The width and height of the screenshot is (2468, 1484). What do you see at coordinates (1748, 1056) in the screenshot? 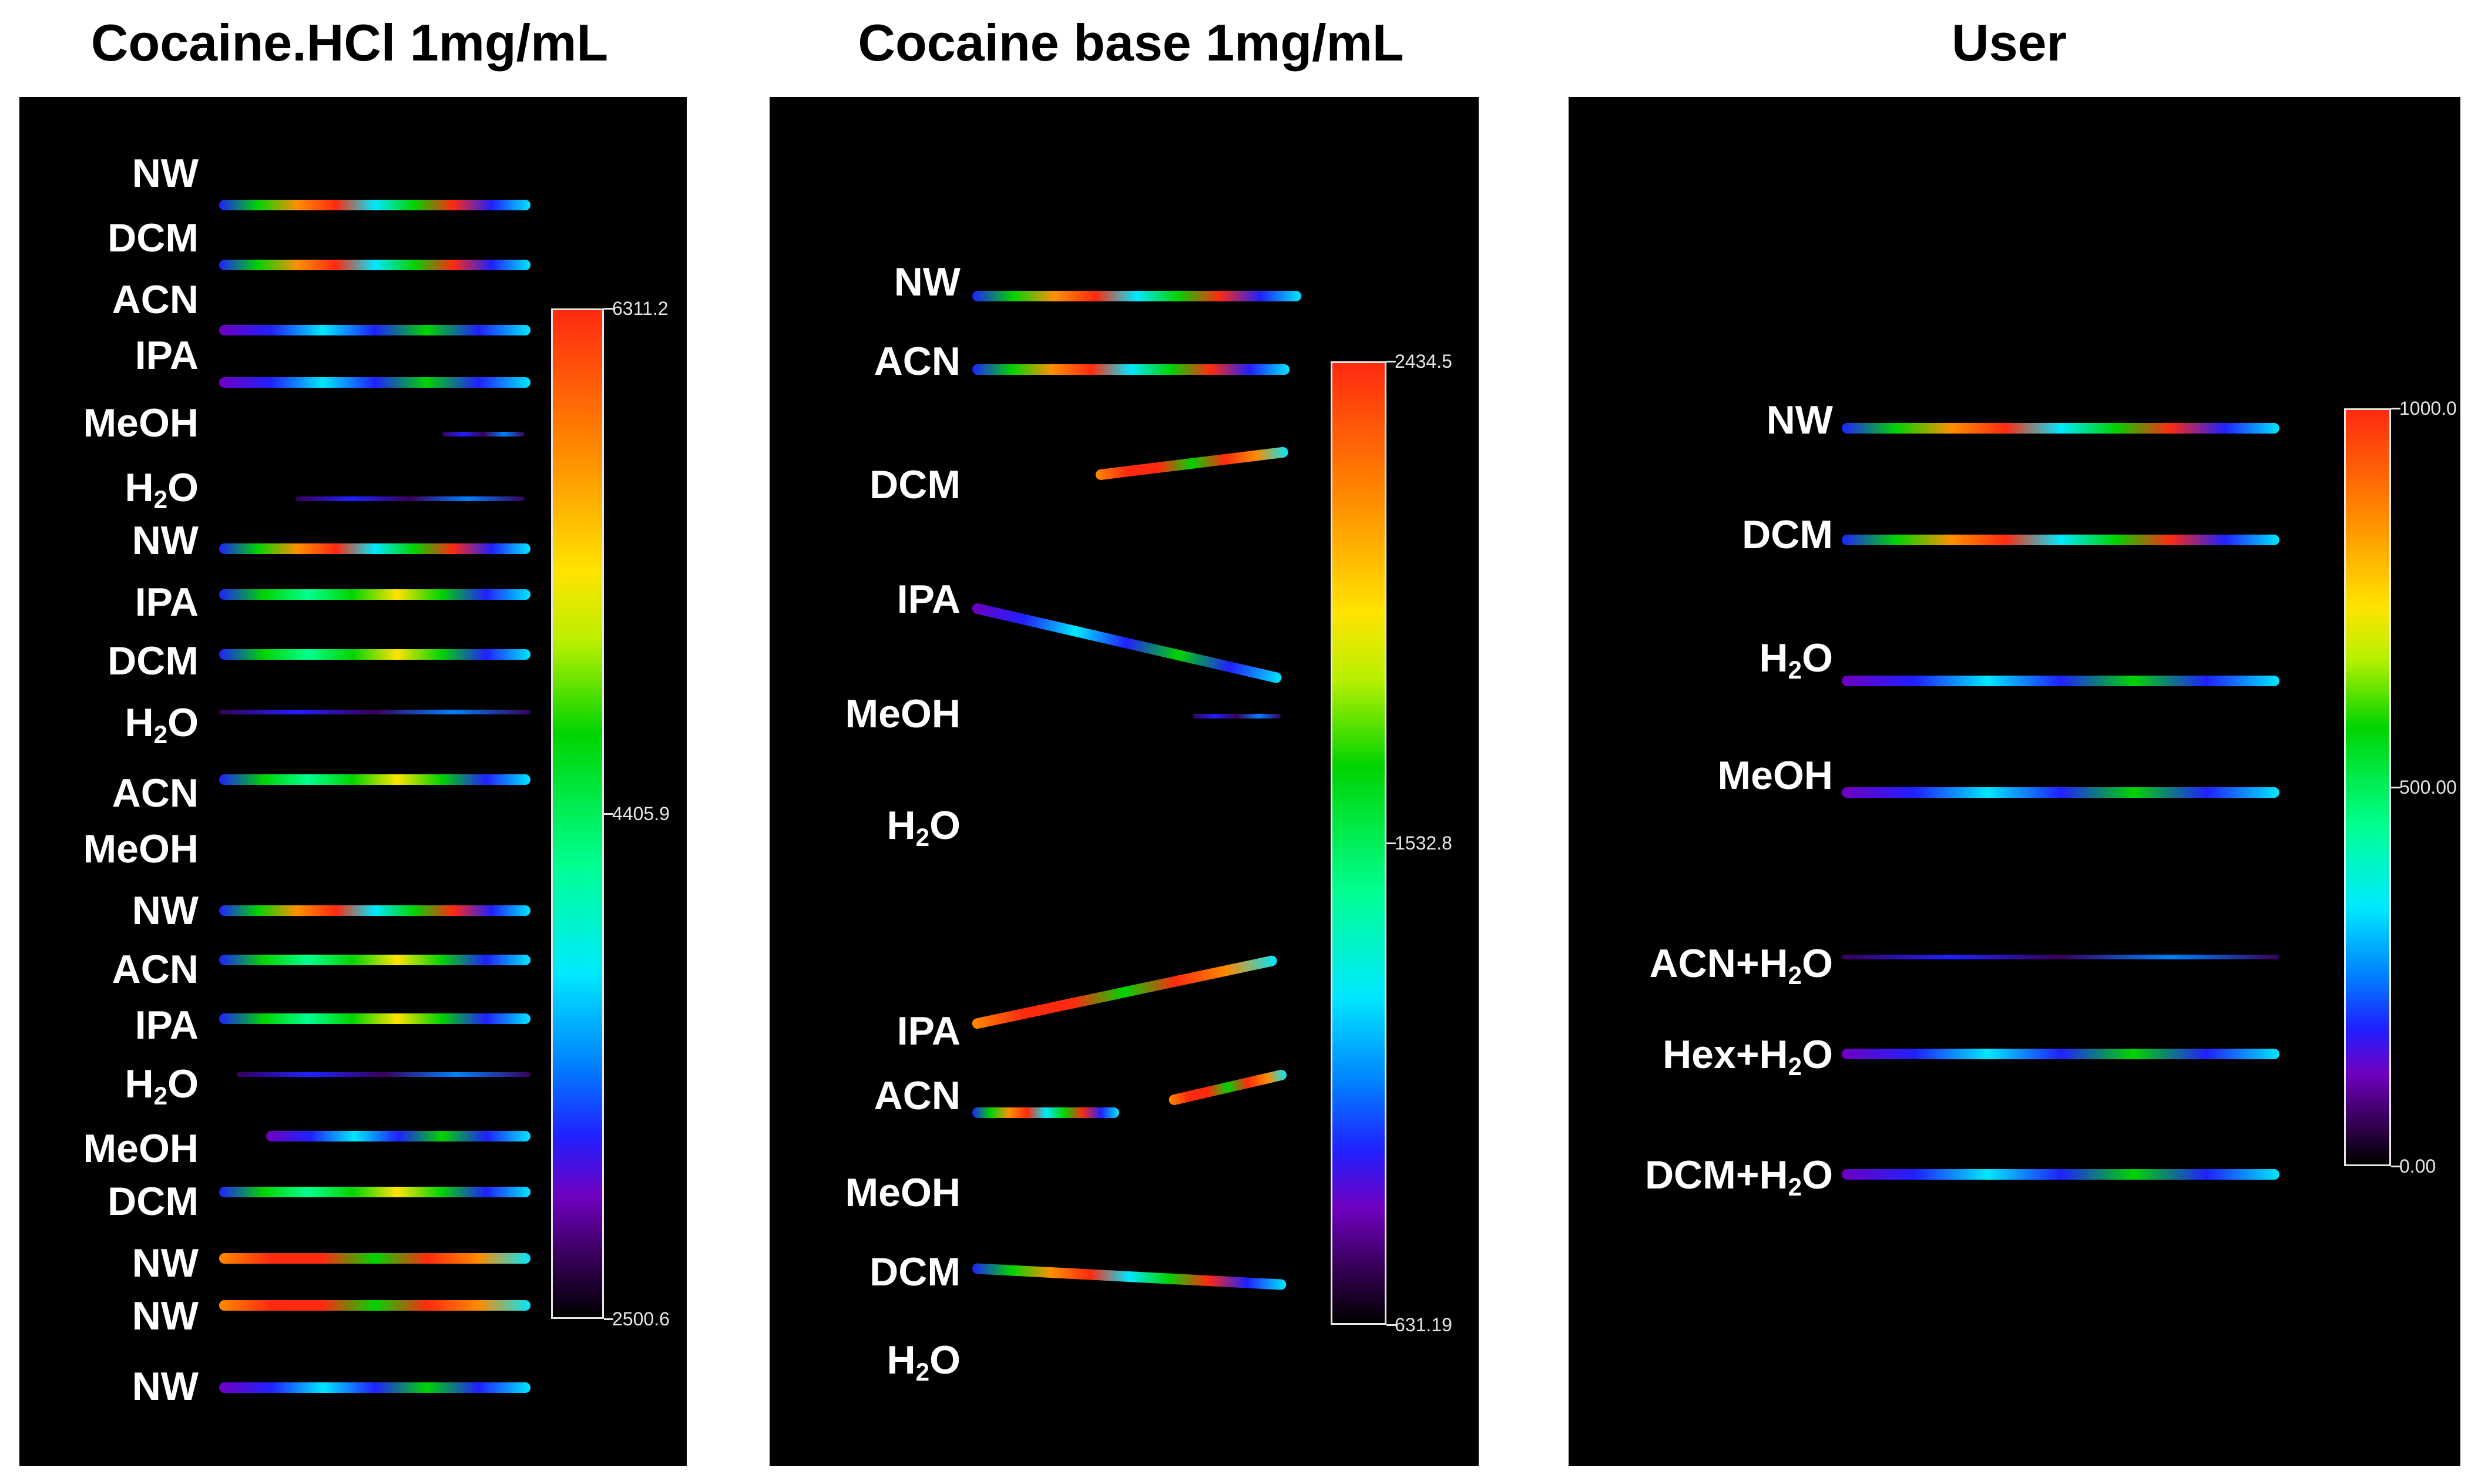
I see `sample-label: Hex+H2O` at bounding box center [1748, 1056].